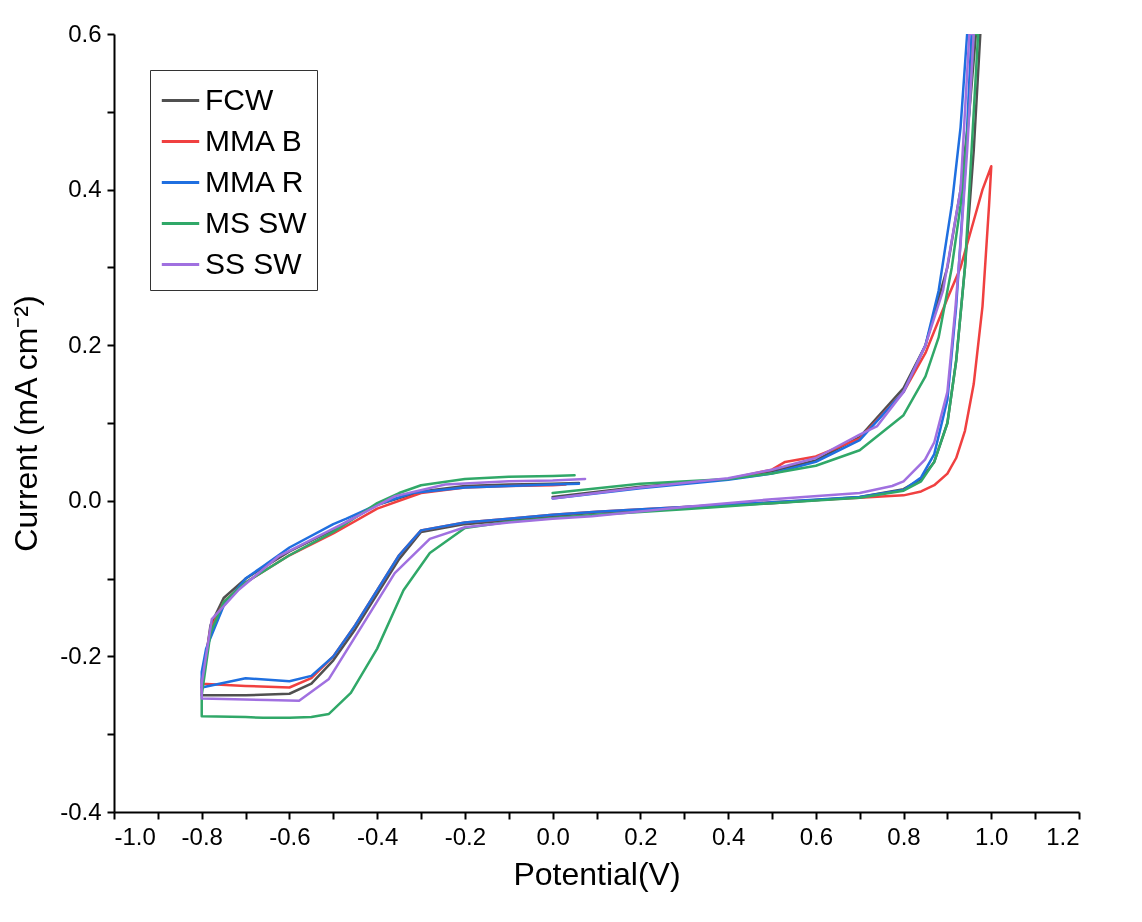 This screenshot has width=1142, height=922. I want to click on legend-label: MMA B, so click(253, 140).